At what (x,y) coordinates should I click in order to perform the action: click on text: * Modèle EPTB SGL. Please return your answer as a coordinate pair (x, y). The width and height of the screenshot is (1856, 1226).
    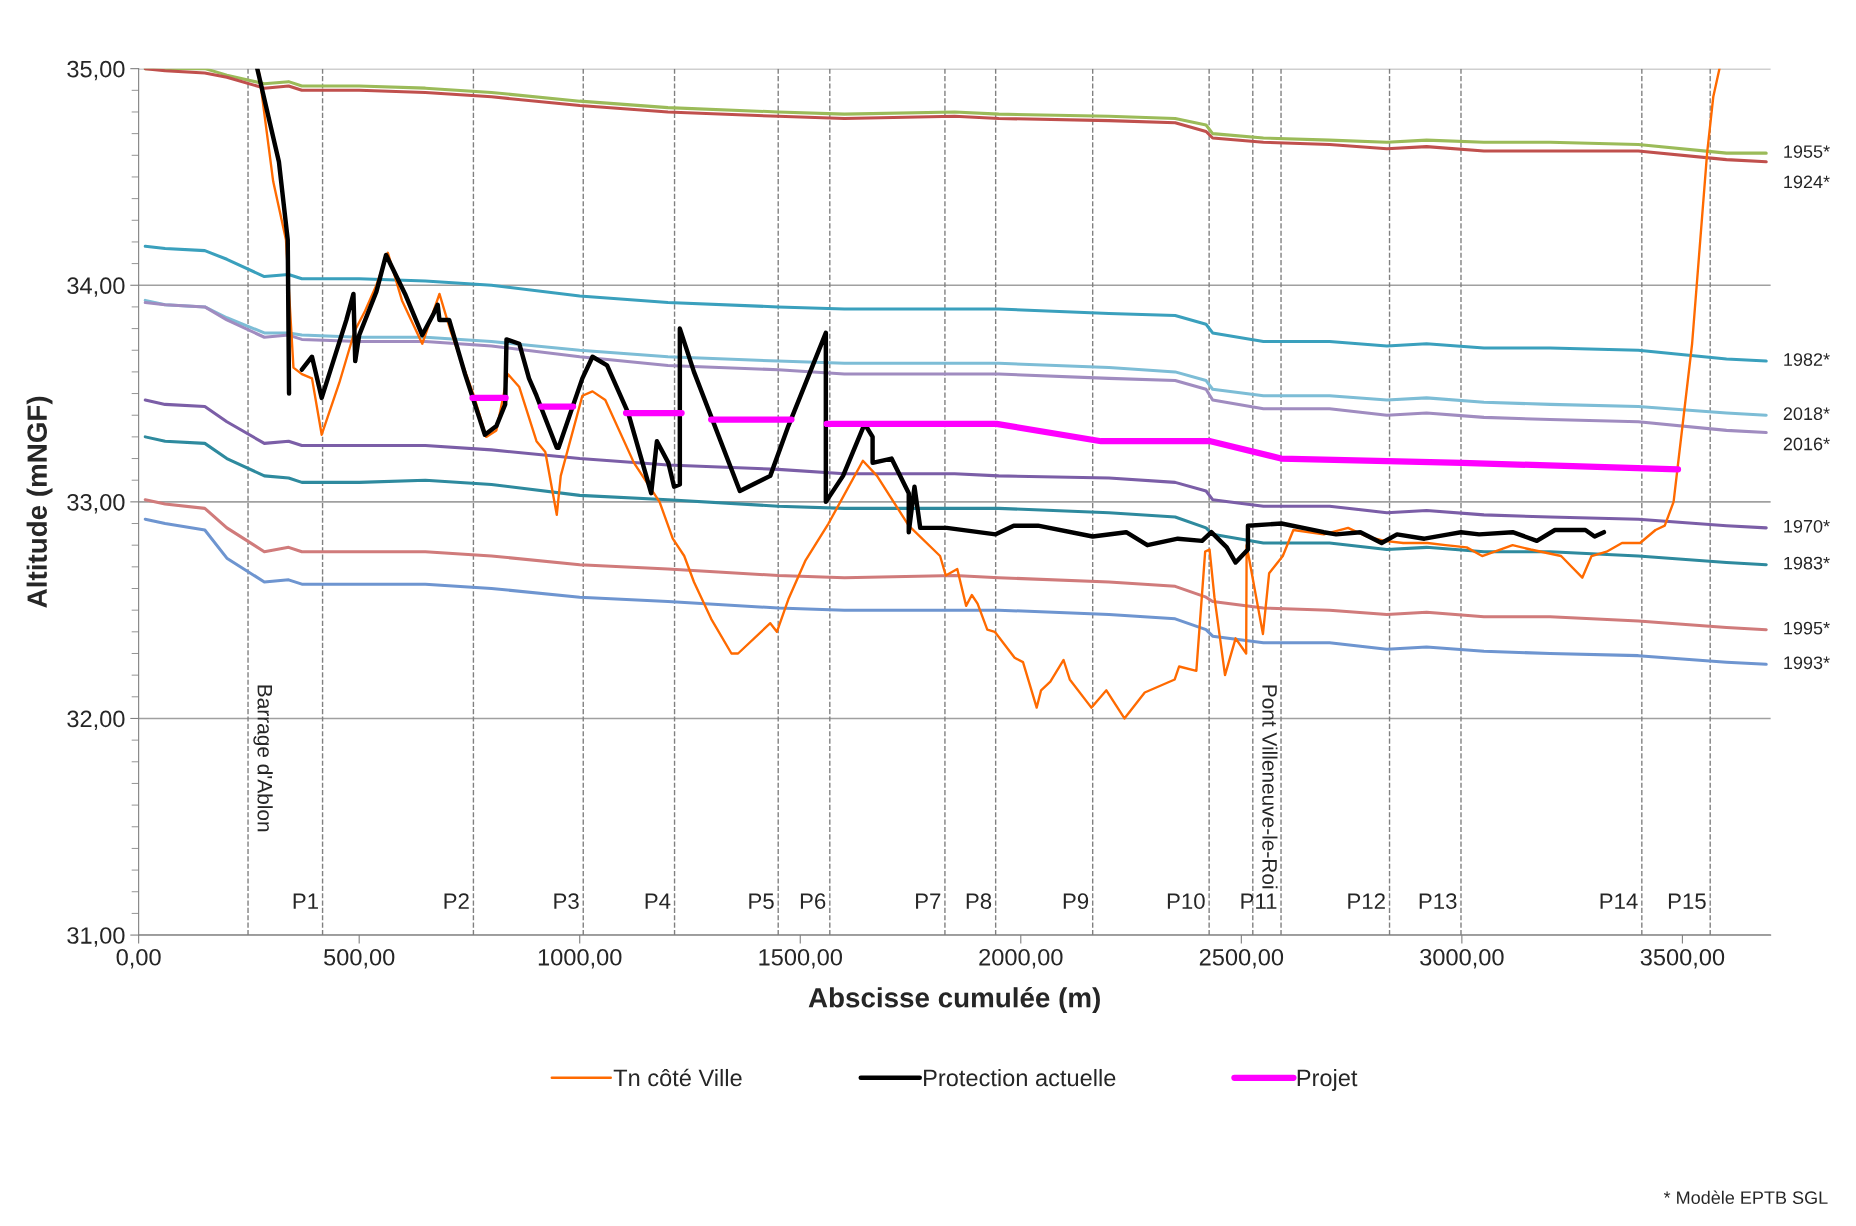
    Looking at the image, I should click on (1745, 1197).